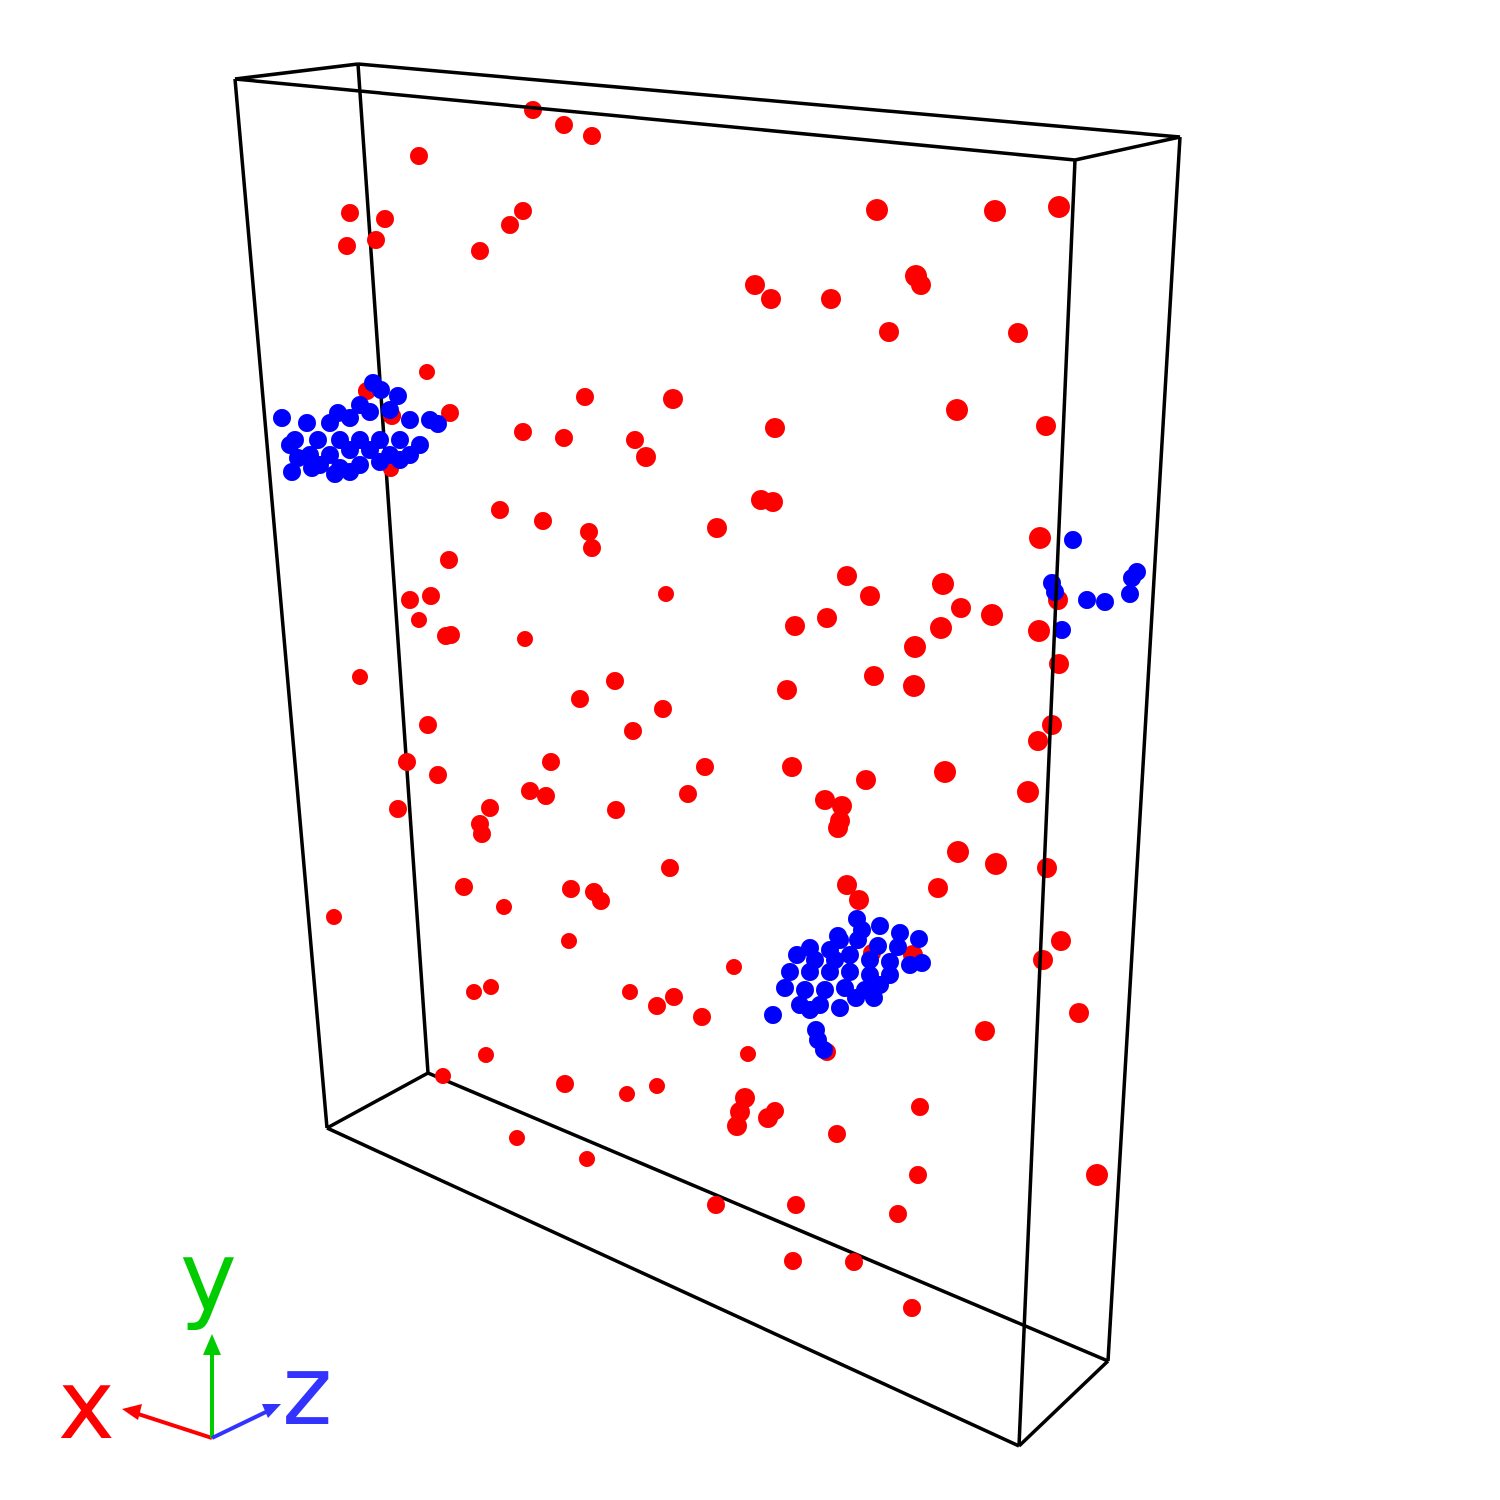  Describe the element at coordinates (172, 1425) in the screenshot. I see `x-axis-arrow` at that location.